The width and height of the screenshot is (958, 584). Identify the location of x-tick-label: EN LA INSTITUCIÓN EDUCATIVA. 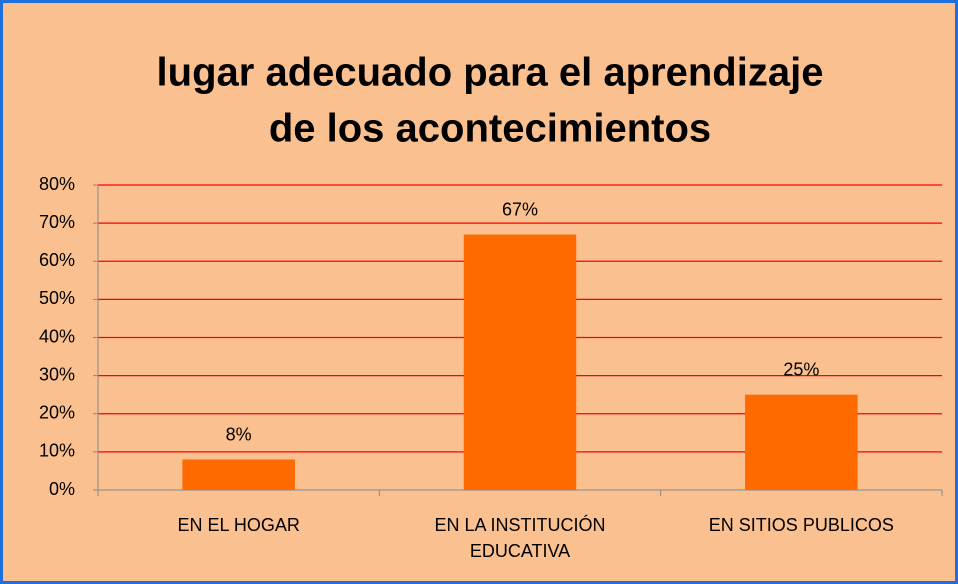
(520, 538).